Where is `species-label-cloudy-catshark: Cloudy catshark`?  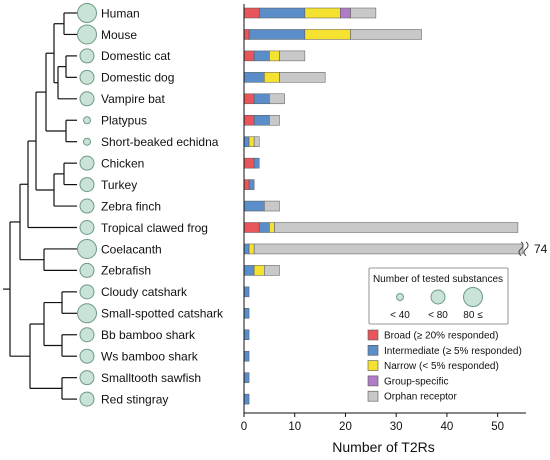 species-label-cloudy-catshark: Cloudy catshark is located at coordinates (144, 292).